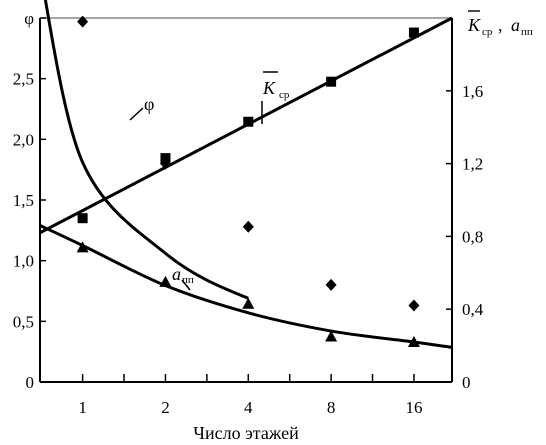 The image size is (546, 445). I want to click on x-tick-label: 1, so click(82, 407).